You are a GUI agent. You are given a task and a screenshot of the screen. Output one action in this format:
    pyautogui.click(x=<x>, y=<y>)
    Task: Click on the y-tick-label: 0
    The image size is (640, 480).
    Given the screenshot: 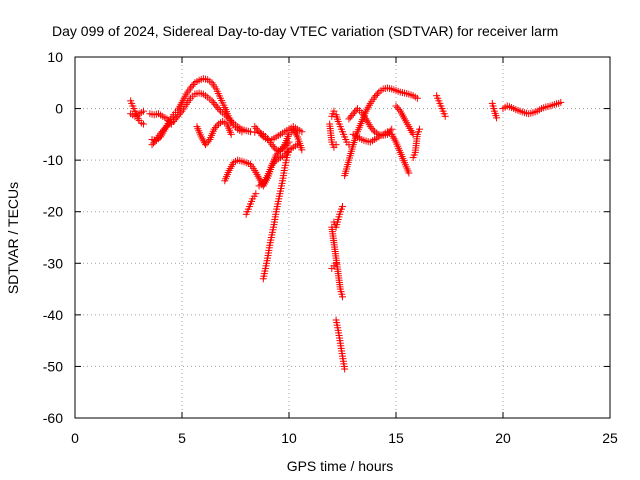 What is the action you would take?
    pyautogui.click(x=59, y=109)
    